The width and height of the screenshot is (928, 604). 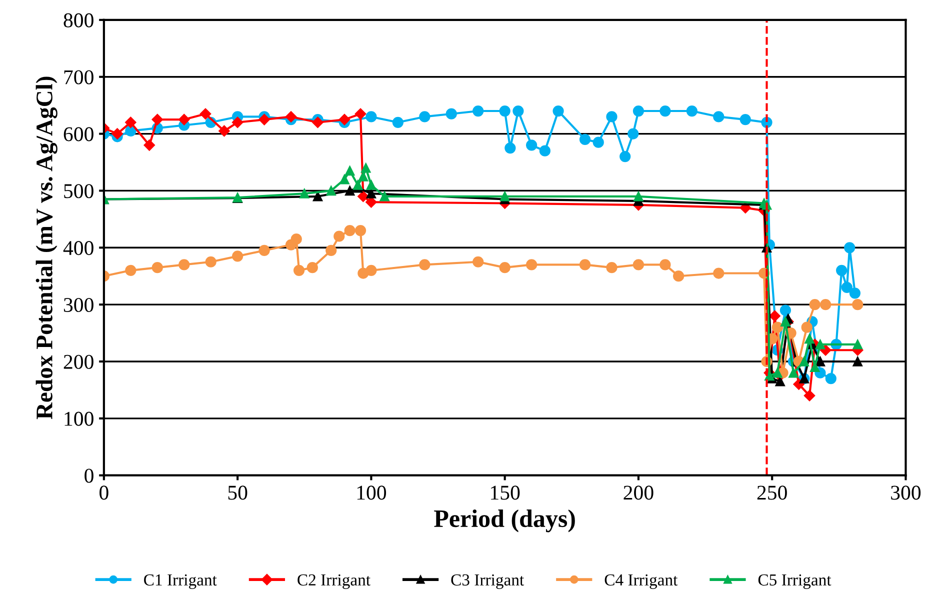 What do you see at coordinates (795, 581) in the screenshot?
I see `legend-label: C5 Irrigant` at bounding box center [795, 581].